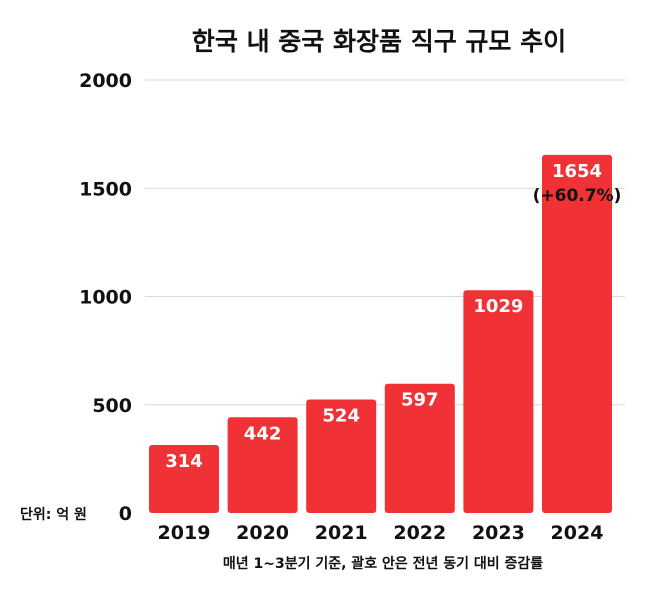 Image resolution: width=650 pixels, height=594 pixels. I want to click on y-tick-label-2000: 2000, so click(105, 81).